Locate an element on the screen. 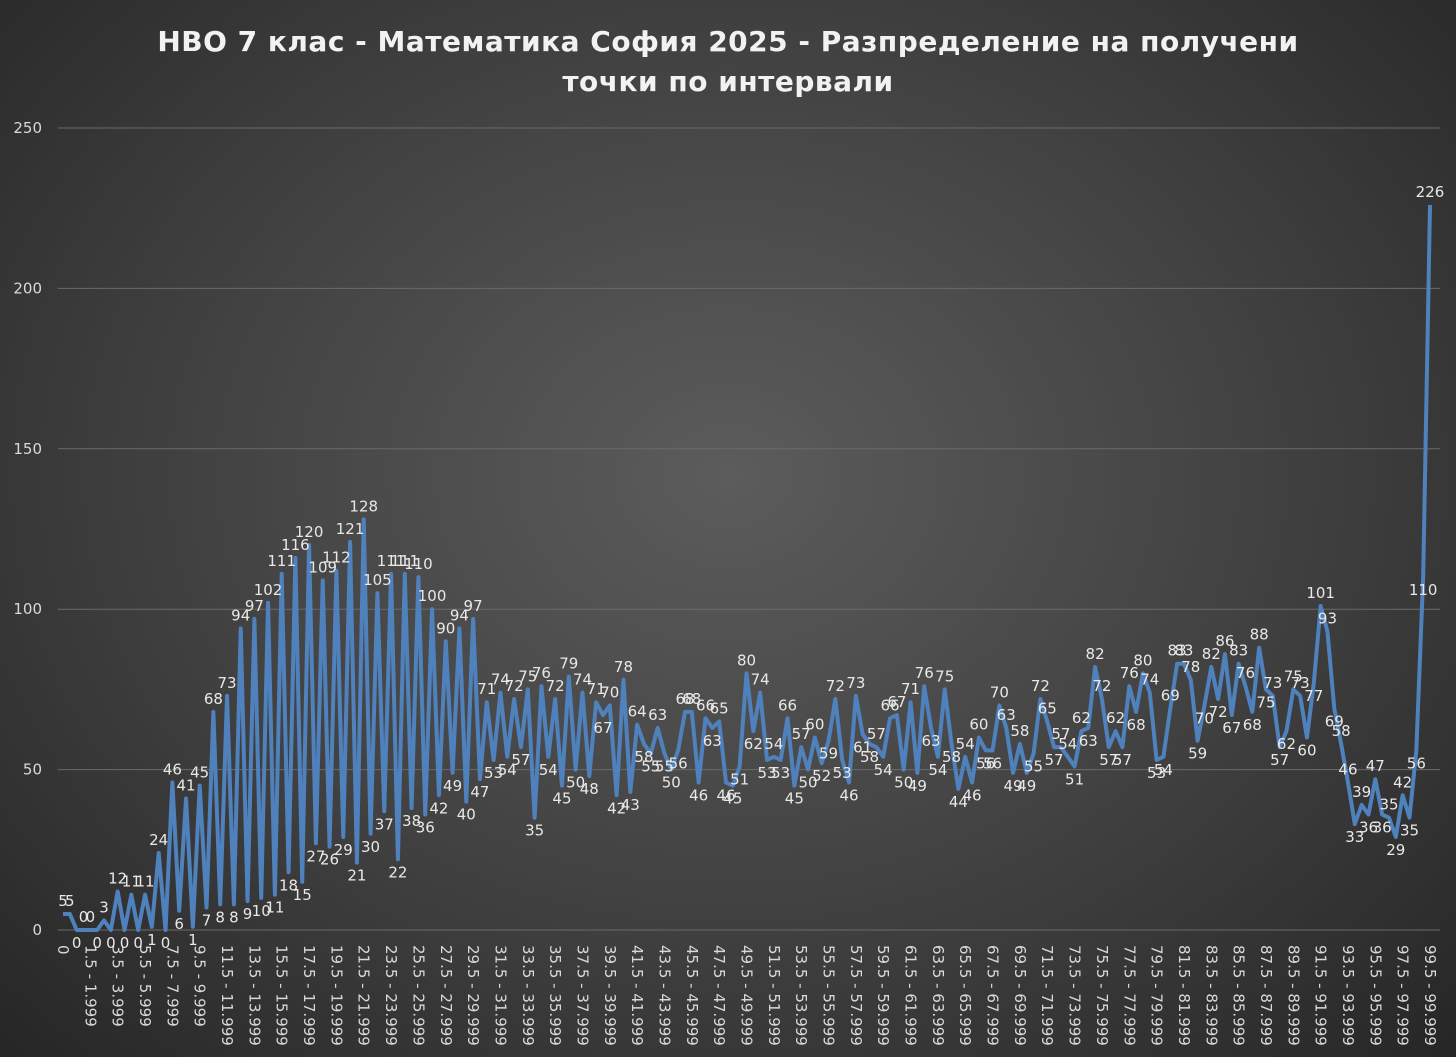 The height and width of the screenshot is (1057, 1456). x-tick-label: 55.5 - 55.999 is located at coordinates (829, 995).